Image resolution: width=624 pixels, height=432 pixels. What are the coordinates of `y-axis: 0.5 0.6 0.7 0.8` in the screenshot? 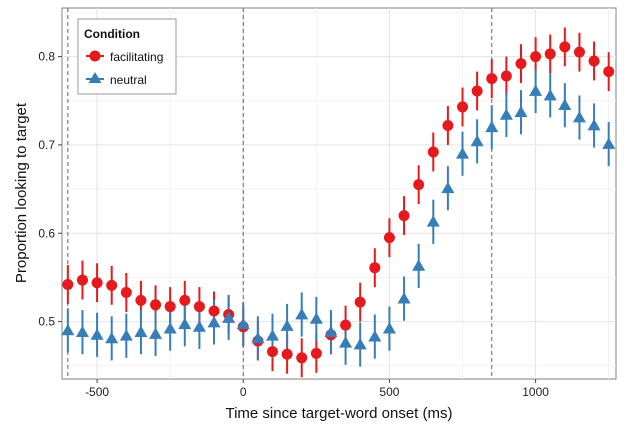 It's located at (50, 189).